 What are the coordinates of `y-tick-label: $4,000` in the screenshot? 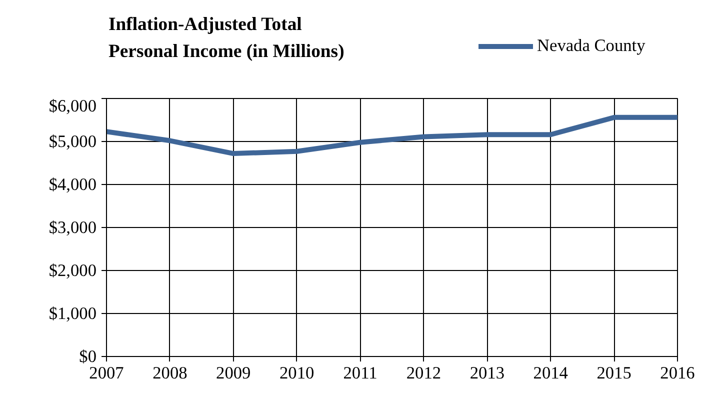 It's located at (72, 184).